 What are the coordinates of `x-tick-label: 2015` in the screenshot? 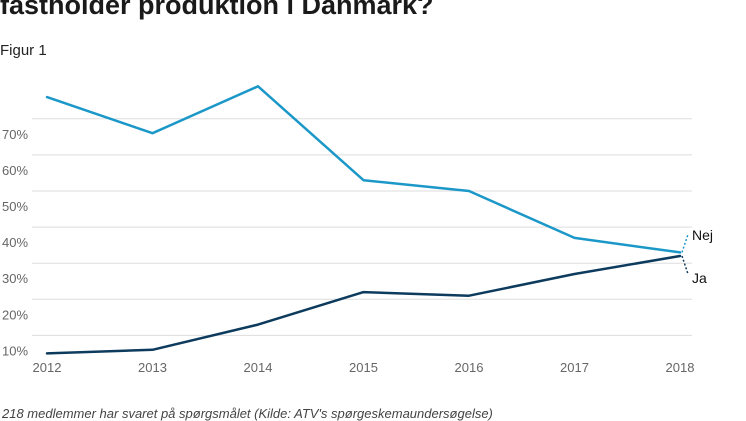 It's located at (363, 367).